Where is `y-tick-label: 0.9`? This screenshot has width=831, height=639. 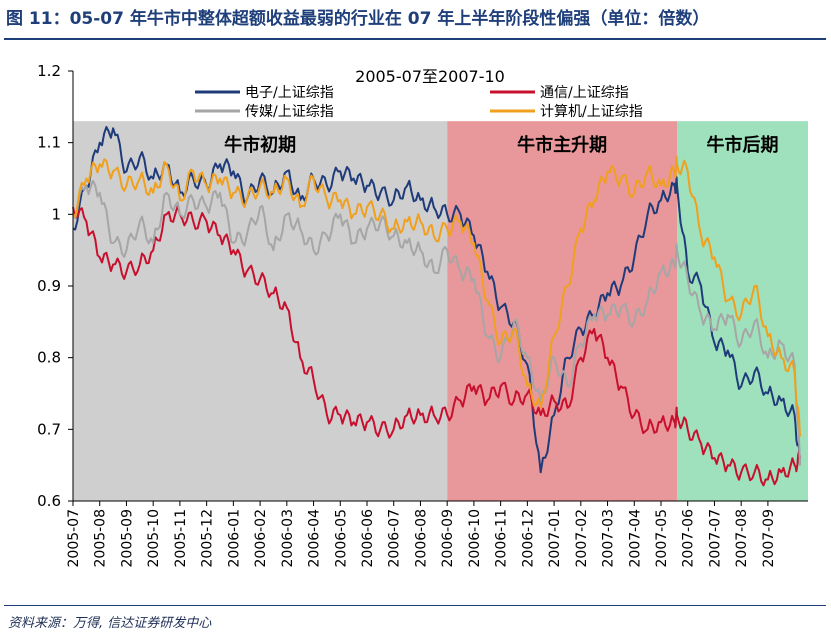
y-tick-label: 0.9 is located at coordinates (49, 286).